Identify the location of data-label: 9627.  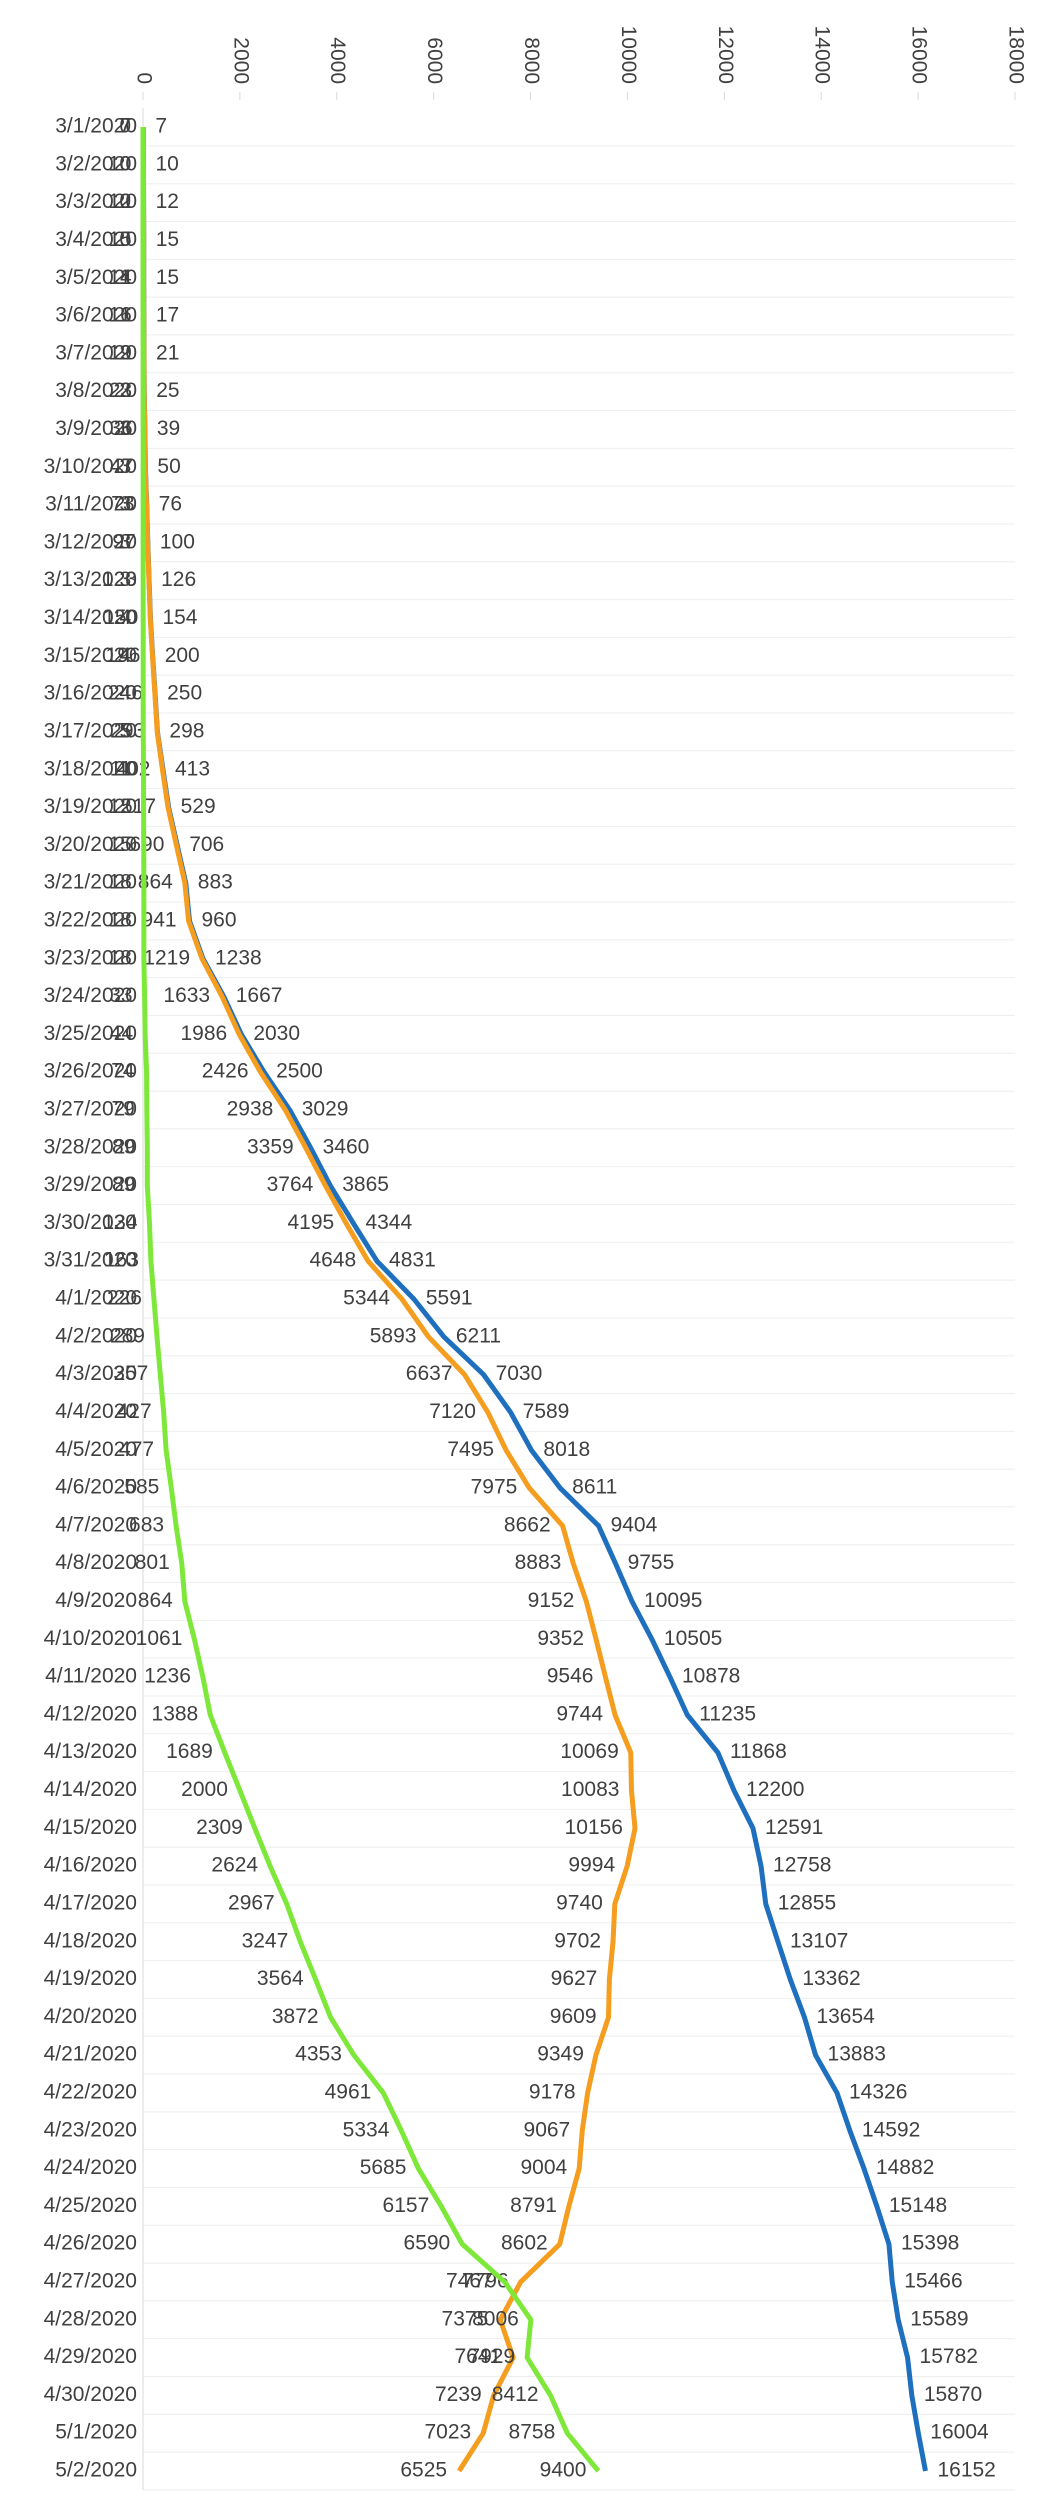
(574, 1978).